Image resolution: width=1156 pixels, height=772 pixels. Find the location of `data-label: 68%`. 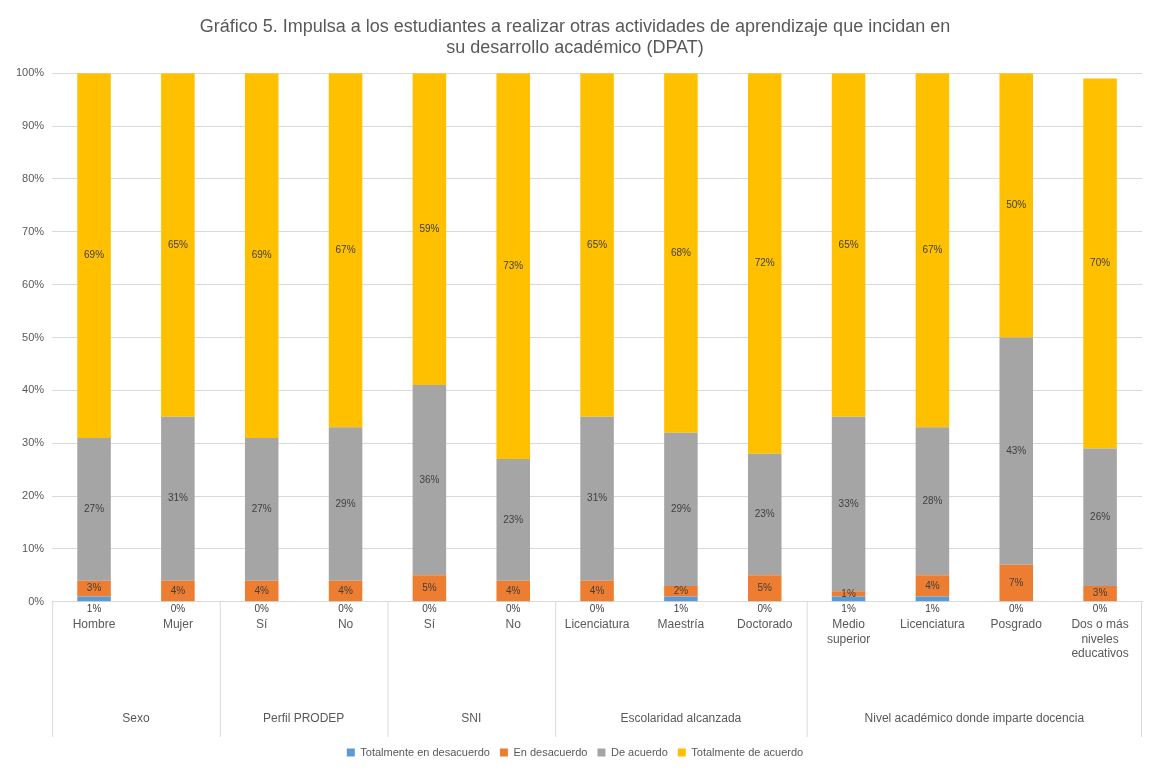

data-label: 68% is located at coordinates (681, 252).